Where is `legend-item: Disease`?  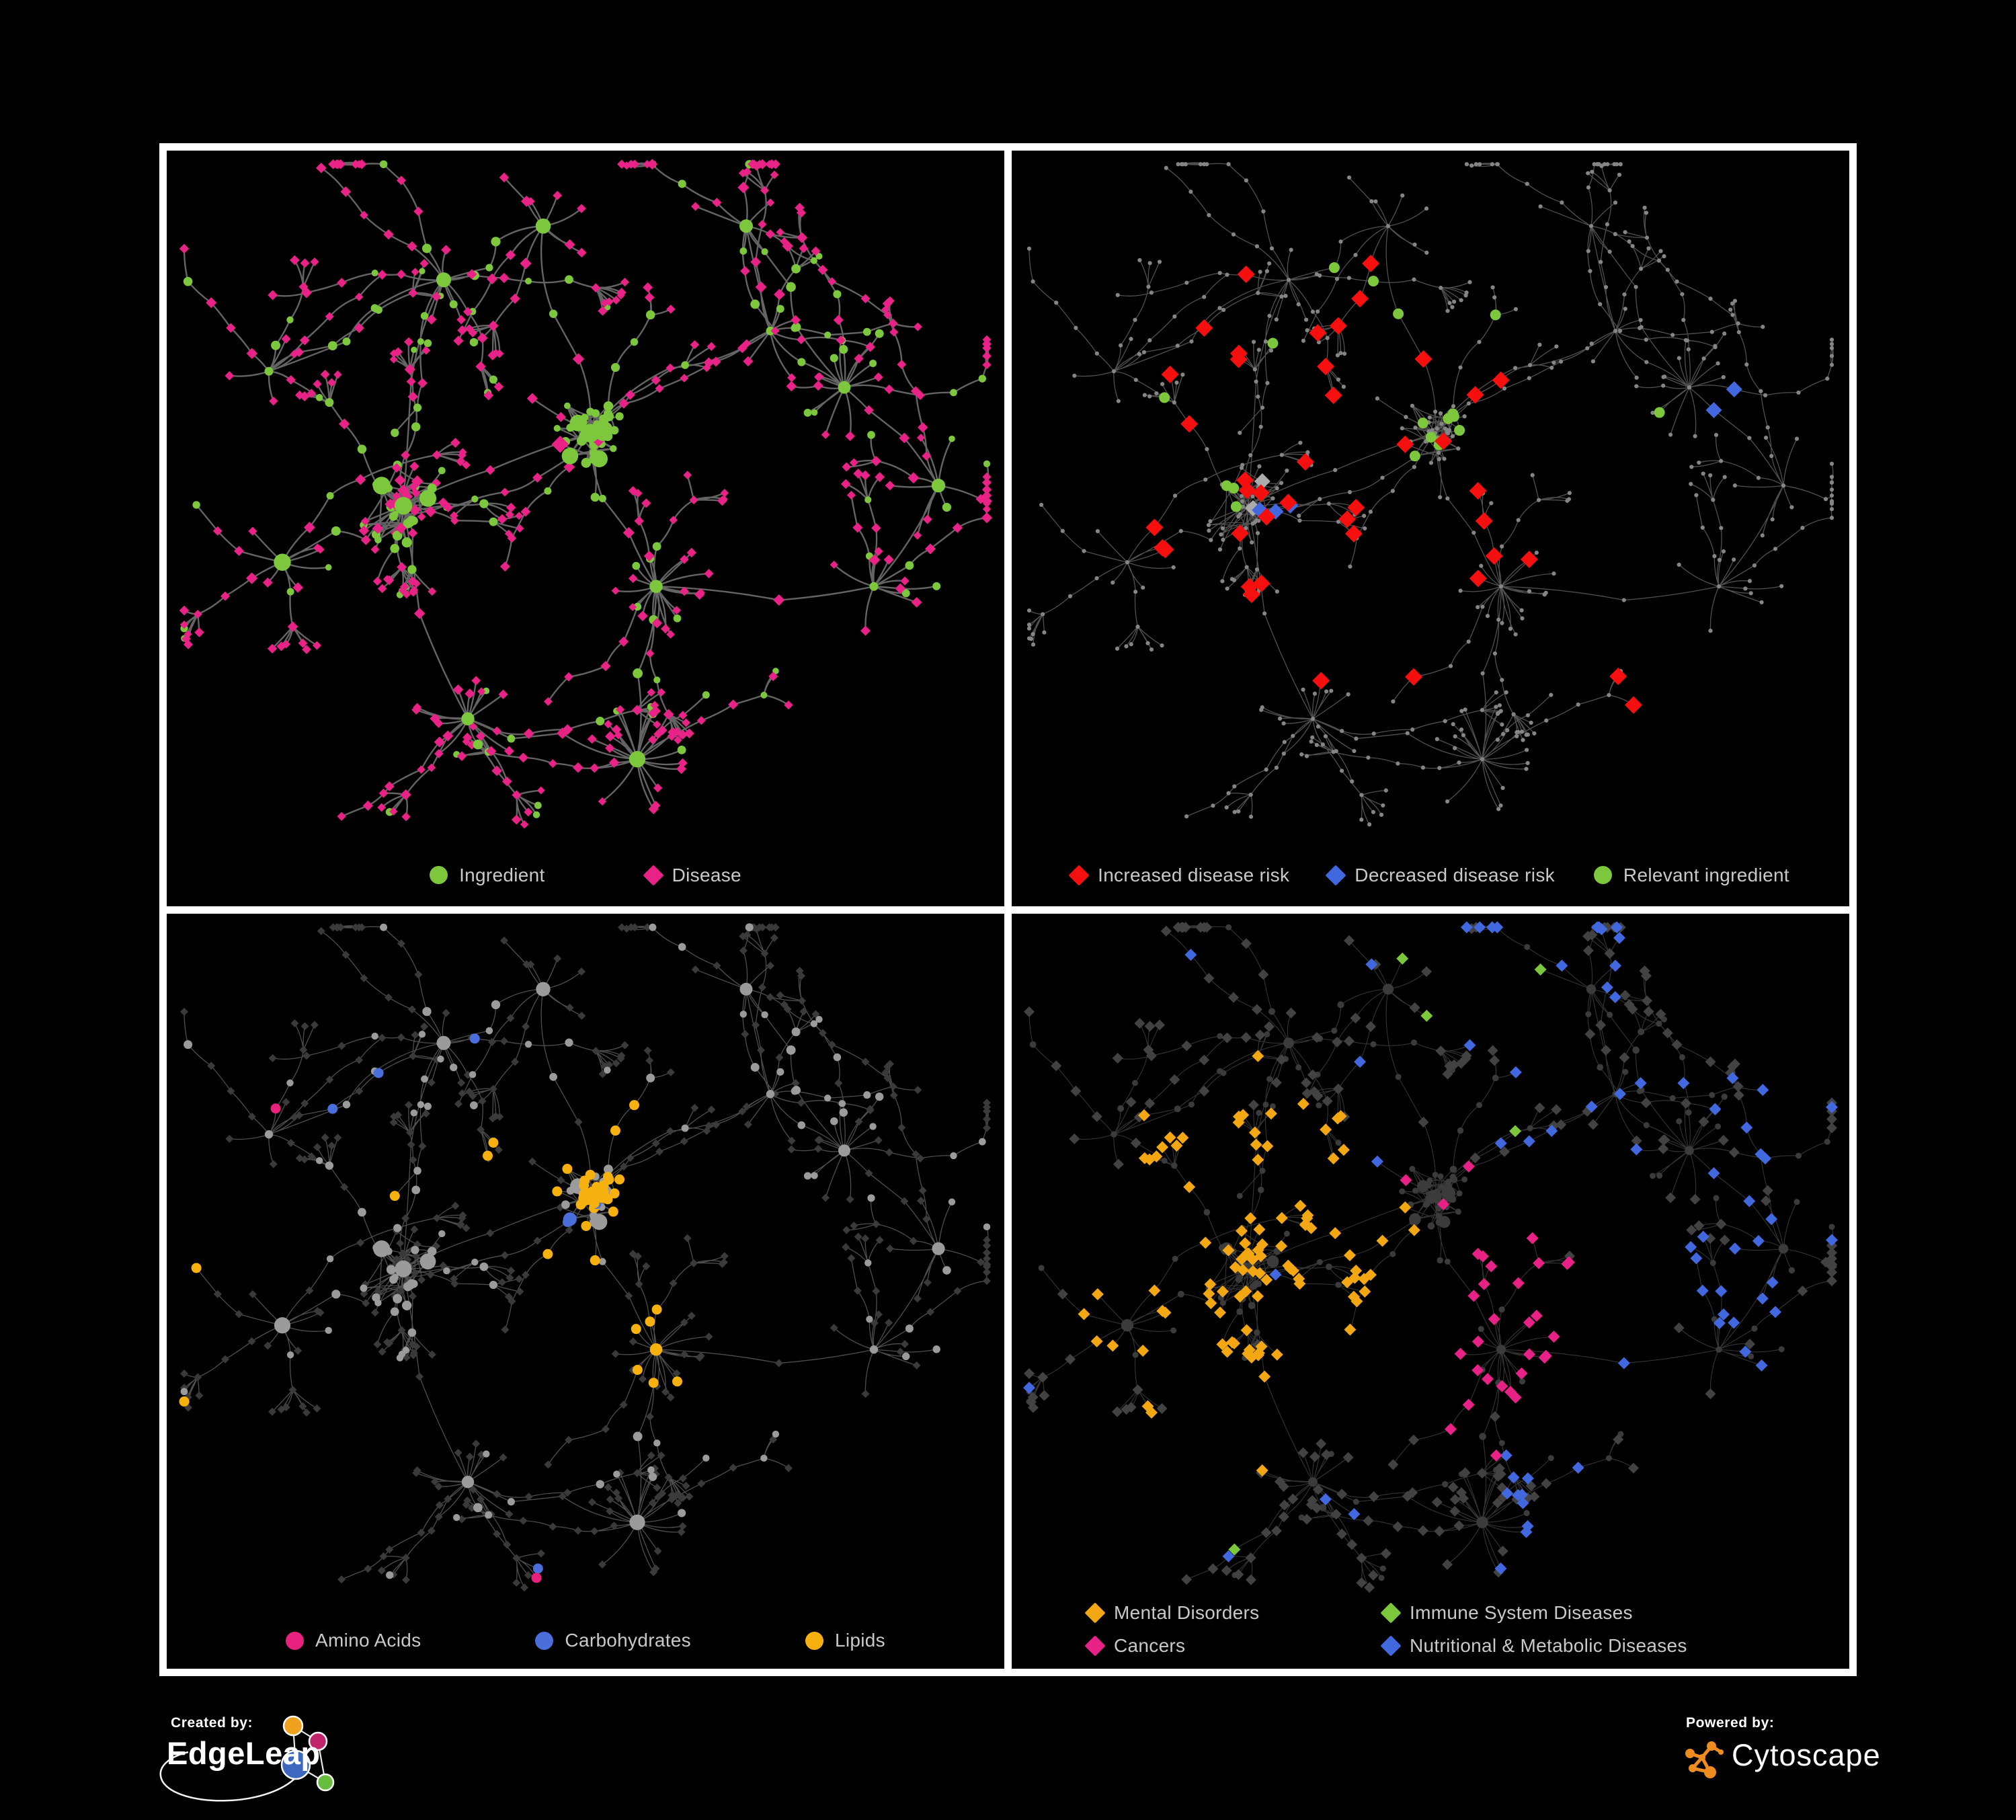
legend-item: Disease is located at coordinates (692, 875).